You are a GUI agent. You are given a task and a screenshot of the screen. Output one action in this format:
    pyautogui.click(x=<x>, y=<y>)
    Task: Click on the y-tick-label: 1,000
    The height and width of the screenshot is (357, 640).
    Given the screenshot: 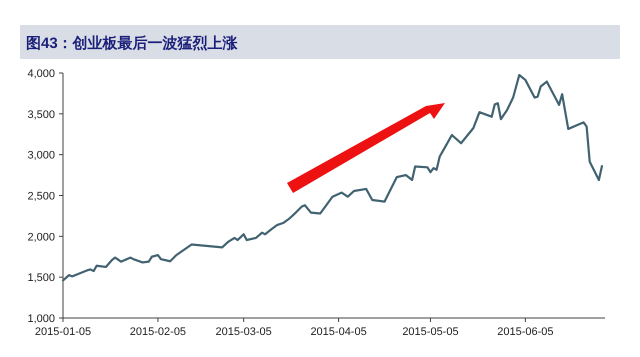 What is the action you would take?
    pyautogui.click(x=41, y=319)
    